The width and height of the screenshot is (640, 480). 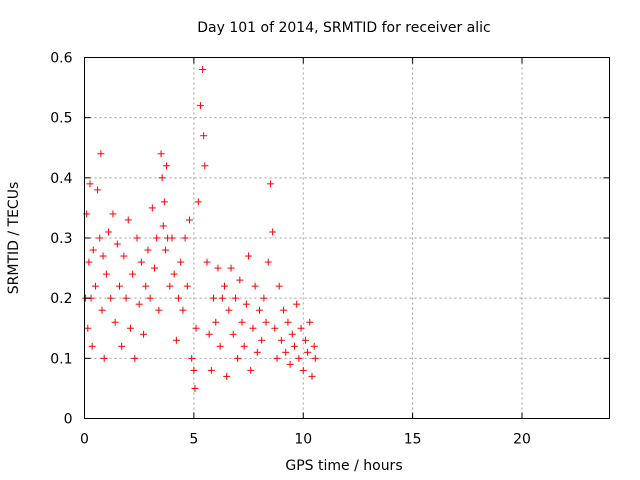 I want to click on y-tick-label: 0.3, so click(x=61, y=239).